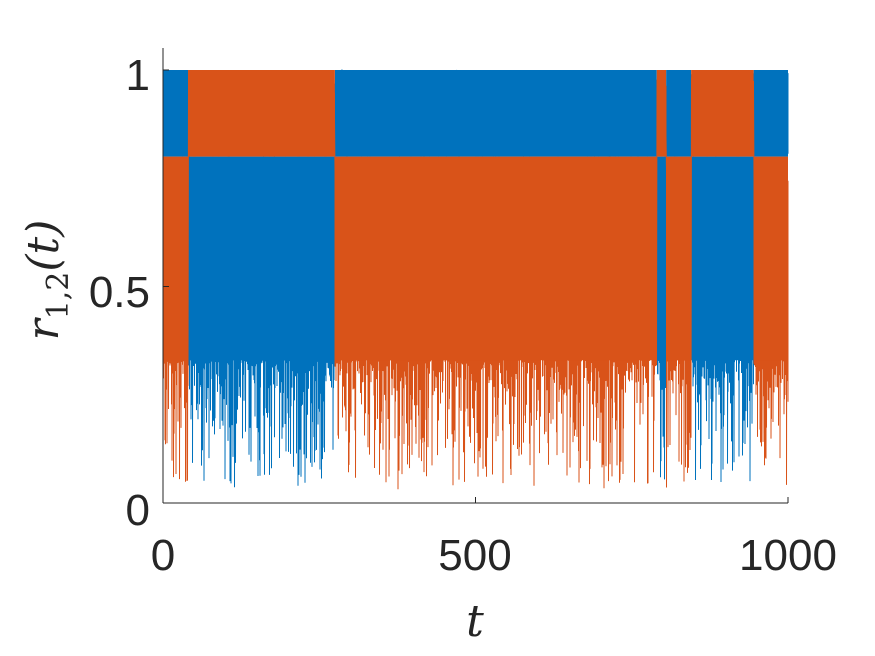  I want to click on x-tick-label: 0, so click(163, 555).